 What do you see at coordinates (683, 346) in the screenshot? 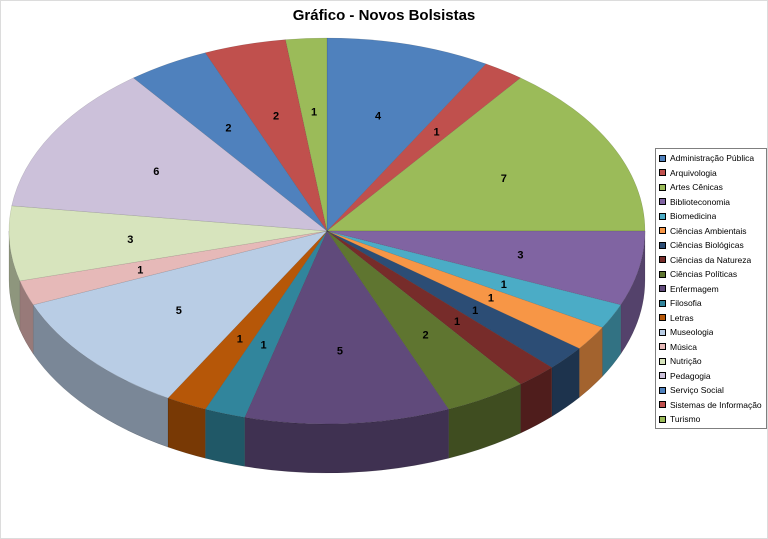
I see `legend-label: Música` at bounding box center [683, 346].